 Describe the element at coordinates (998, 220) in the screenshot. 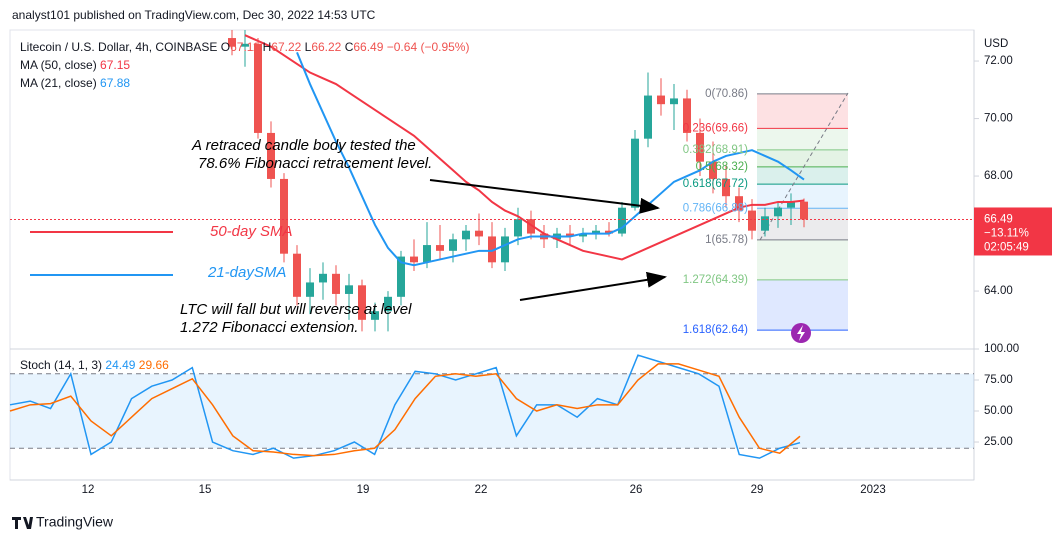

I see `price-tag-value: 66.49` at that location.